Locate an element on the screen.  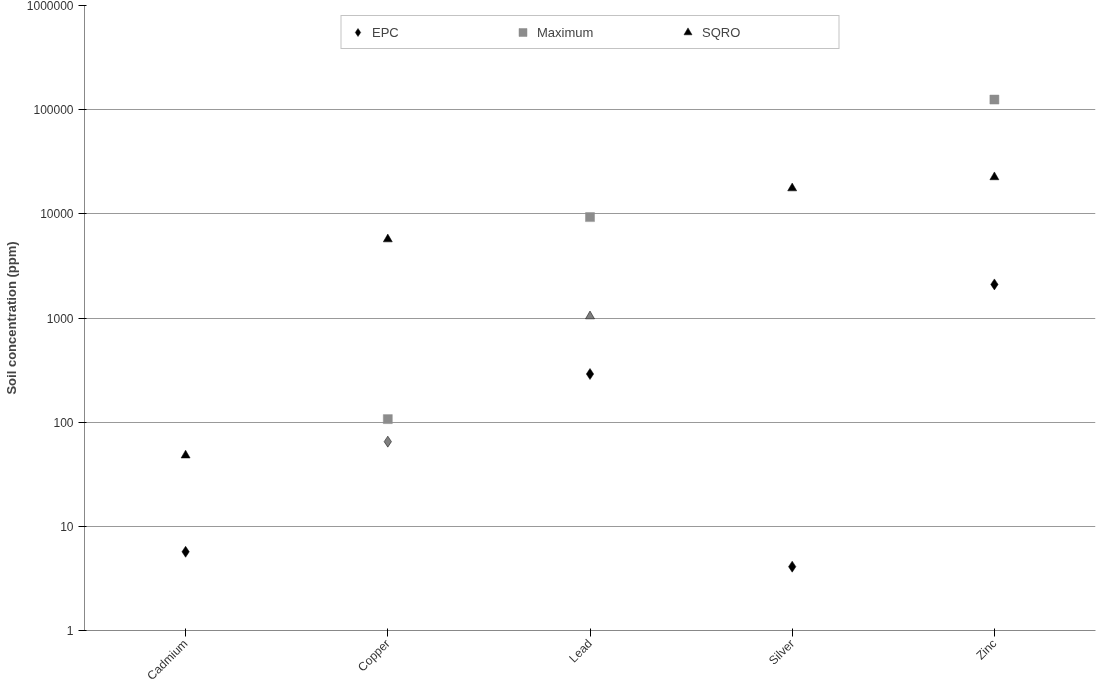
y-tick-label: 100000 is located at coordinates (53, 110).